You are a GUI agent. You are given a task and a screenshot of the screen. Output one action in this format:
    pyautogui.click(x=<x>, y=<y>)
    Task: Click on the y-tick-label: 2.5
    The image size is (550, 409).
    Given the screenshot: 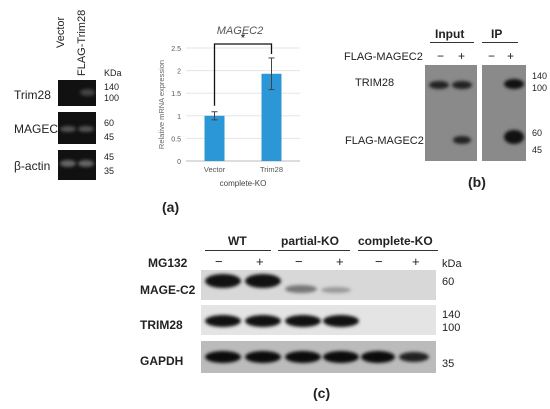 What is the action you would take?
    pyautogui.click(x=176, y=49)
    